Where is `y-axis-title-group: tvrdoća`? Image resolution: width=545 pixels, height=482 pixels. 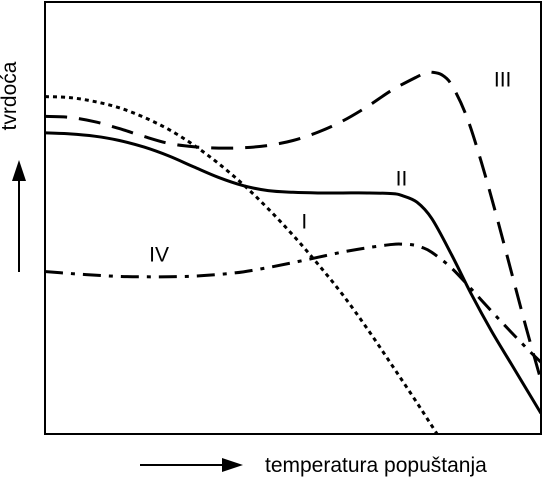 y-axis-title-group: tvrdoća is located at coordinates (13, 166).